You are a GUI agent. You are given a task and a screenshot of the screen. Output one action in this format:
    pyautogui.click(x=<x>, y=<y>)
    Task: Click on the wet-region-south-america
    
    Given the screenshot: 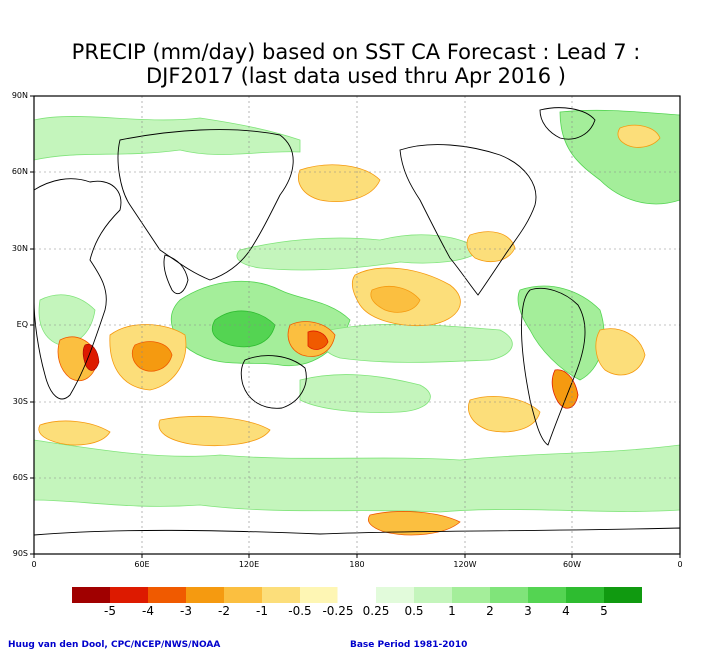 What is the action you would take?
    pyautogui.click(x=561, y=333)
    